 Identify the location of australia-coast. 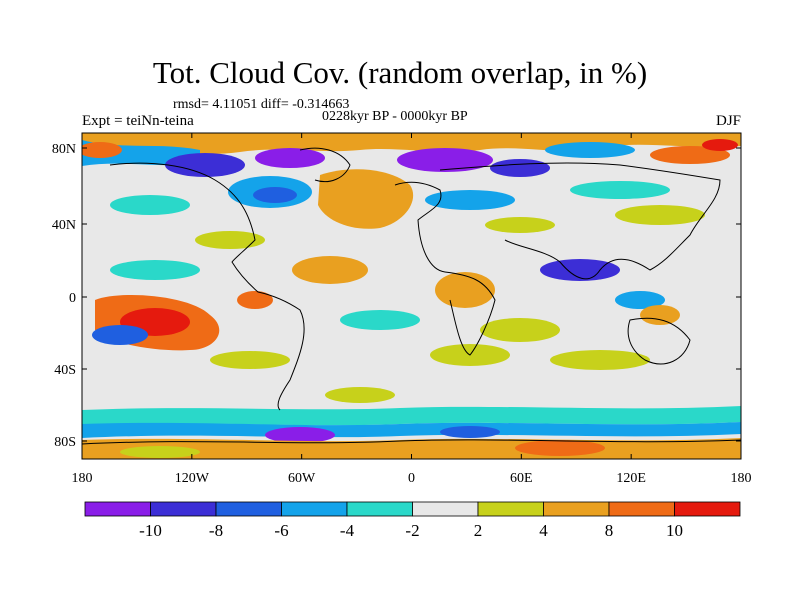
(659, 341).